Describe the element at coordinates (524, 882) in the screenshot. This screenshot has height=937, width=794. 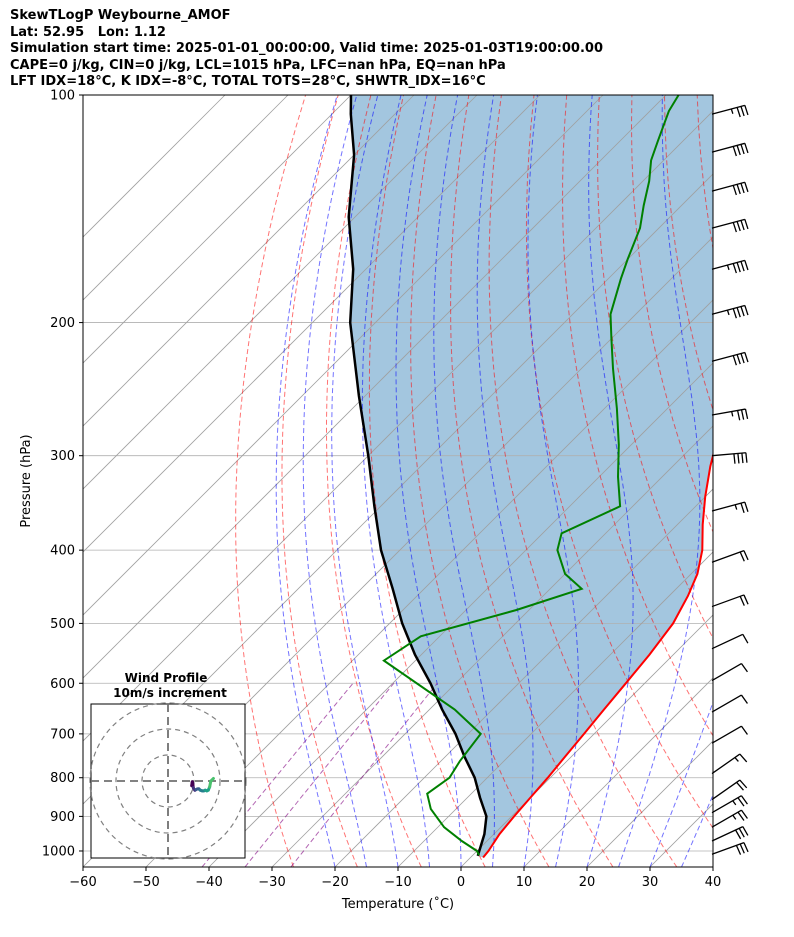
I see `x-tick-label: 10` at that location.